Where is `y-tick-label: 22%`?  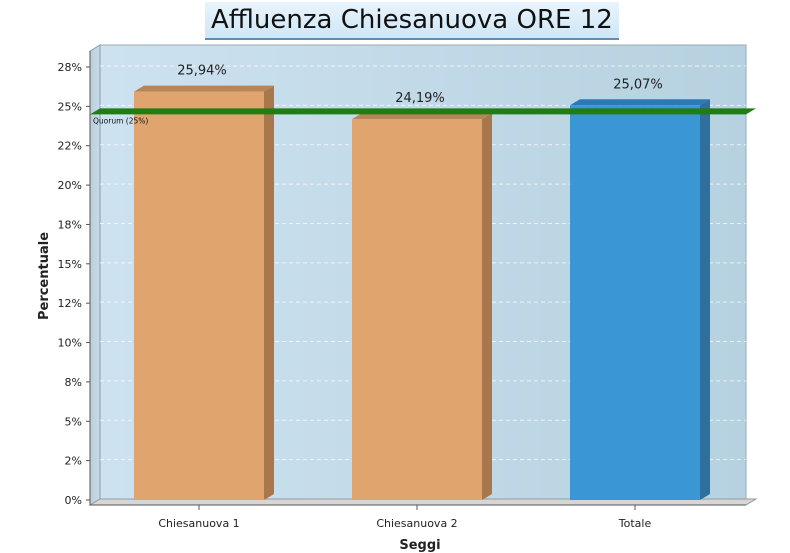
y-tick-label: 22% is located at coordinates (70, 146).